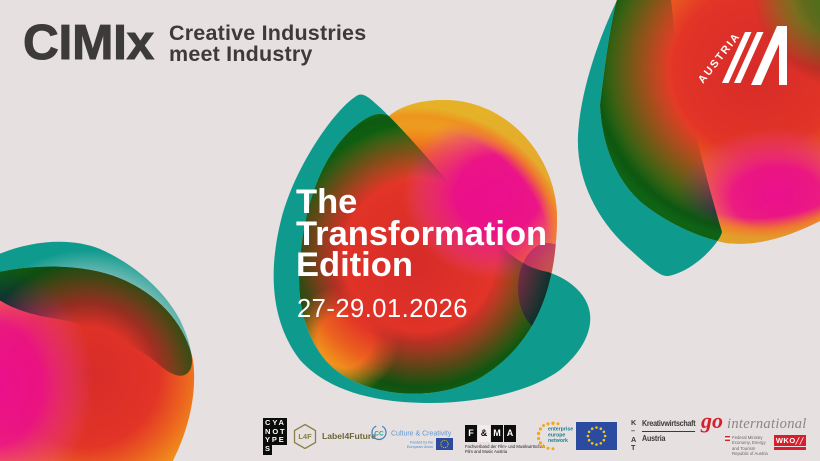 This screenshot has height=461, width=820. What do you see at coordinates (560, 430) in the screenshot?
I see `svg-text: enterprise` at bounding box center [560, 430].